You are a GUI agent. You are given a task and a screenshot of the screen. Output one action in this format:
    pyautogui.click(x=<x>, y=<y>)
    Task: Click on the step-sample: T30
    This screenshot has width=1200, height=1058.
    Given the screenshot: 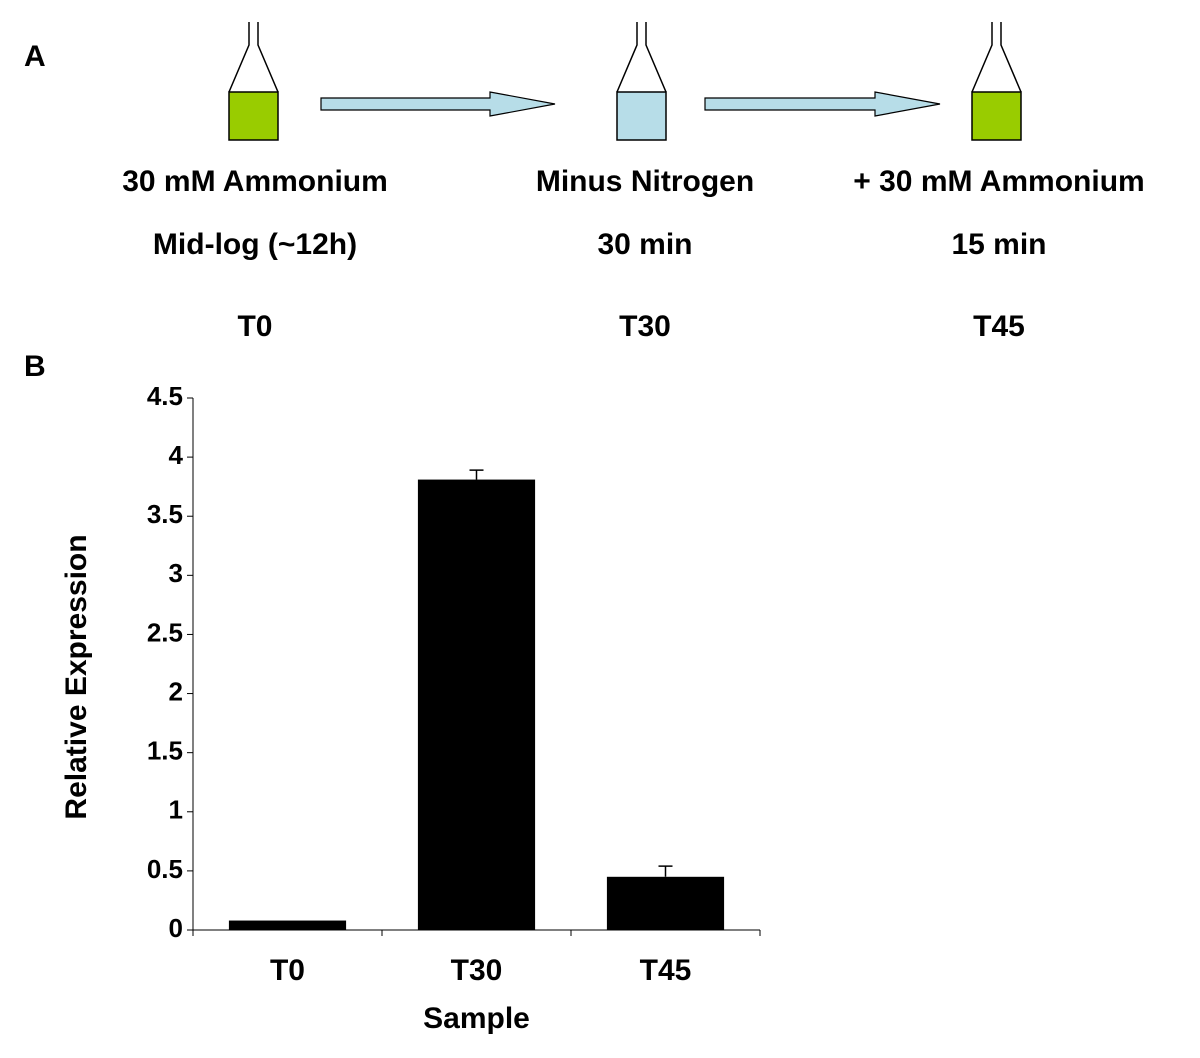 What is the action you would take?
    pyautogui.click(x=645, y=326)
    